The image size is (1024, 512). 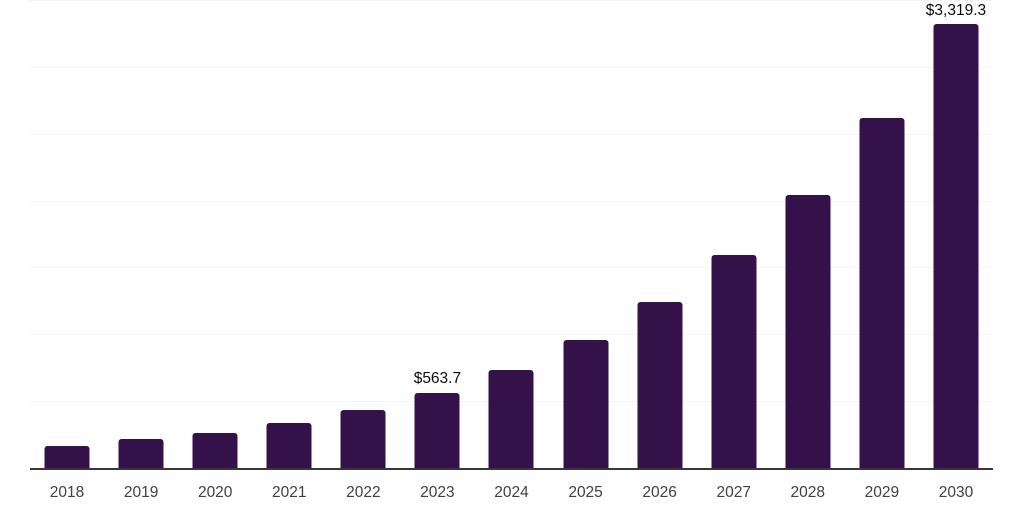 I want to click on bar-slot: $3,319.3, so click(x=956, y=235).